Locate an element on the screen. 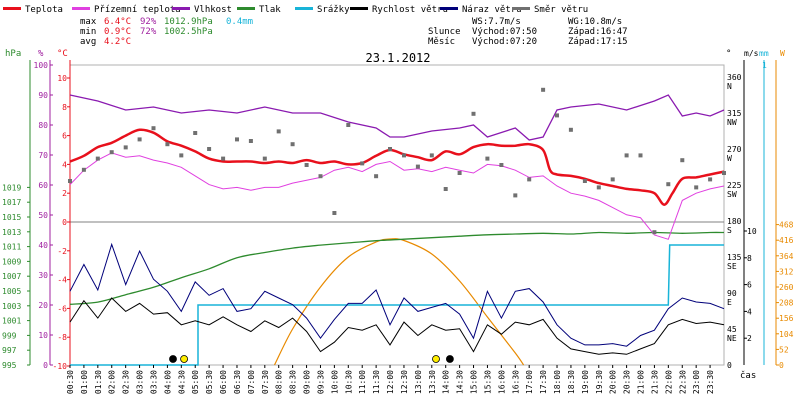 The width and height of the screenshot is (800, 400). pct-tick-label: 10 is located at coordinates (43, 335).